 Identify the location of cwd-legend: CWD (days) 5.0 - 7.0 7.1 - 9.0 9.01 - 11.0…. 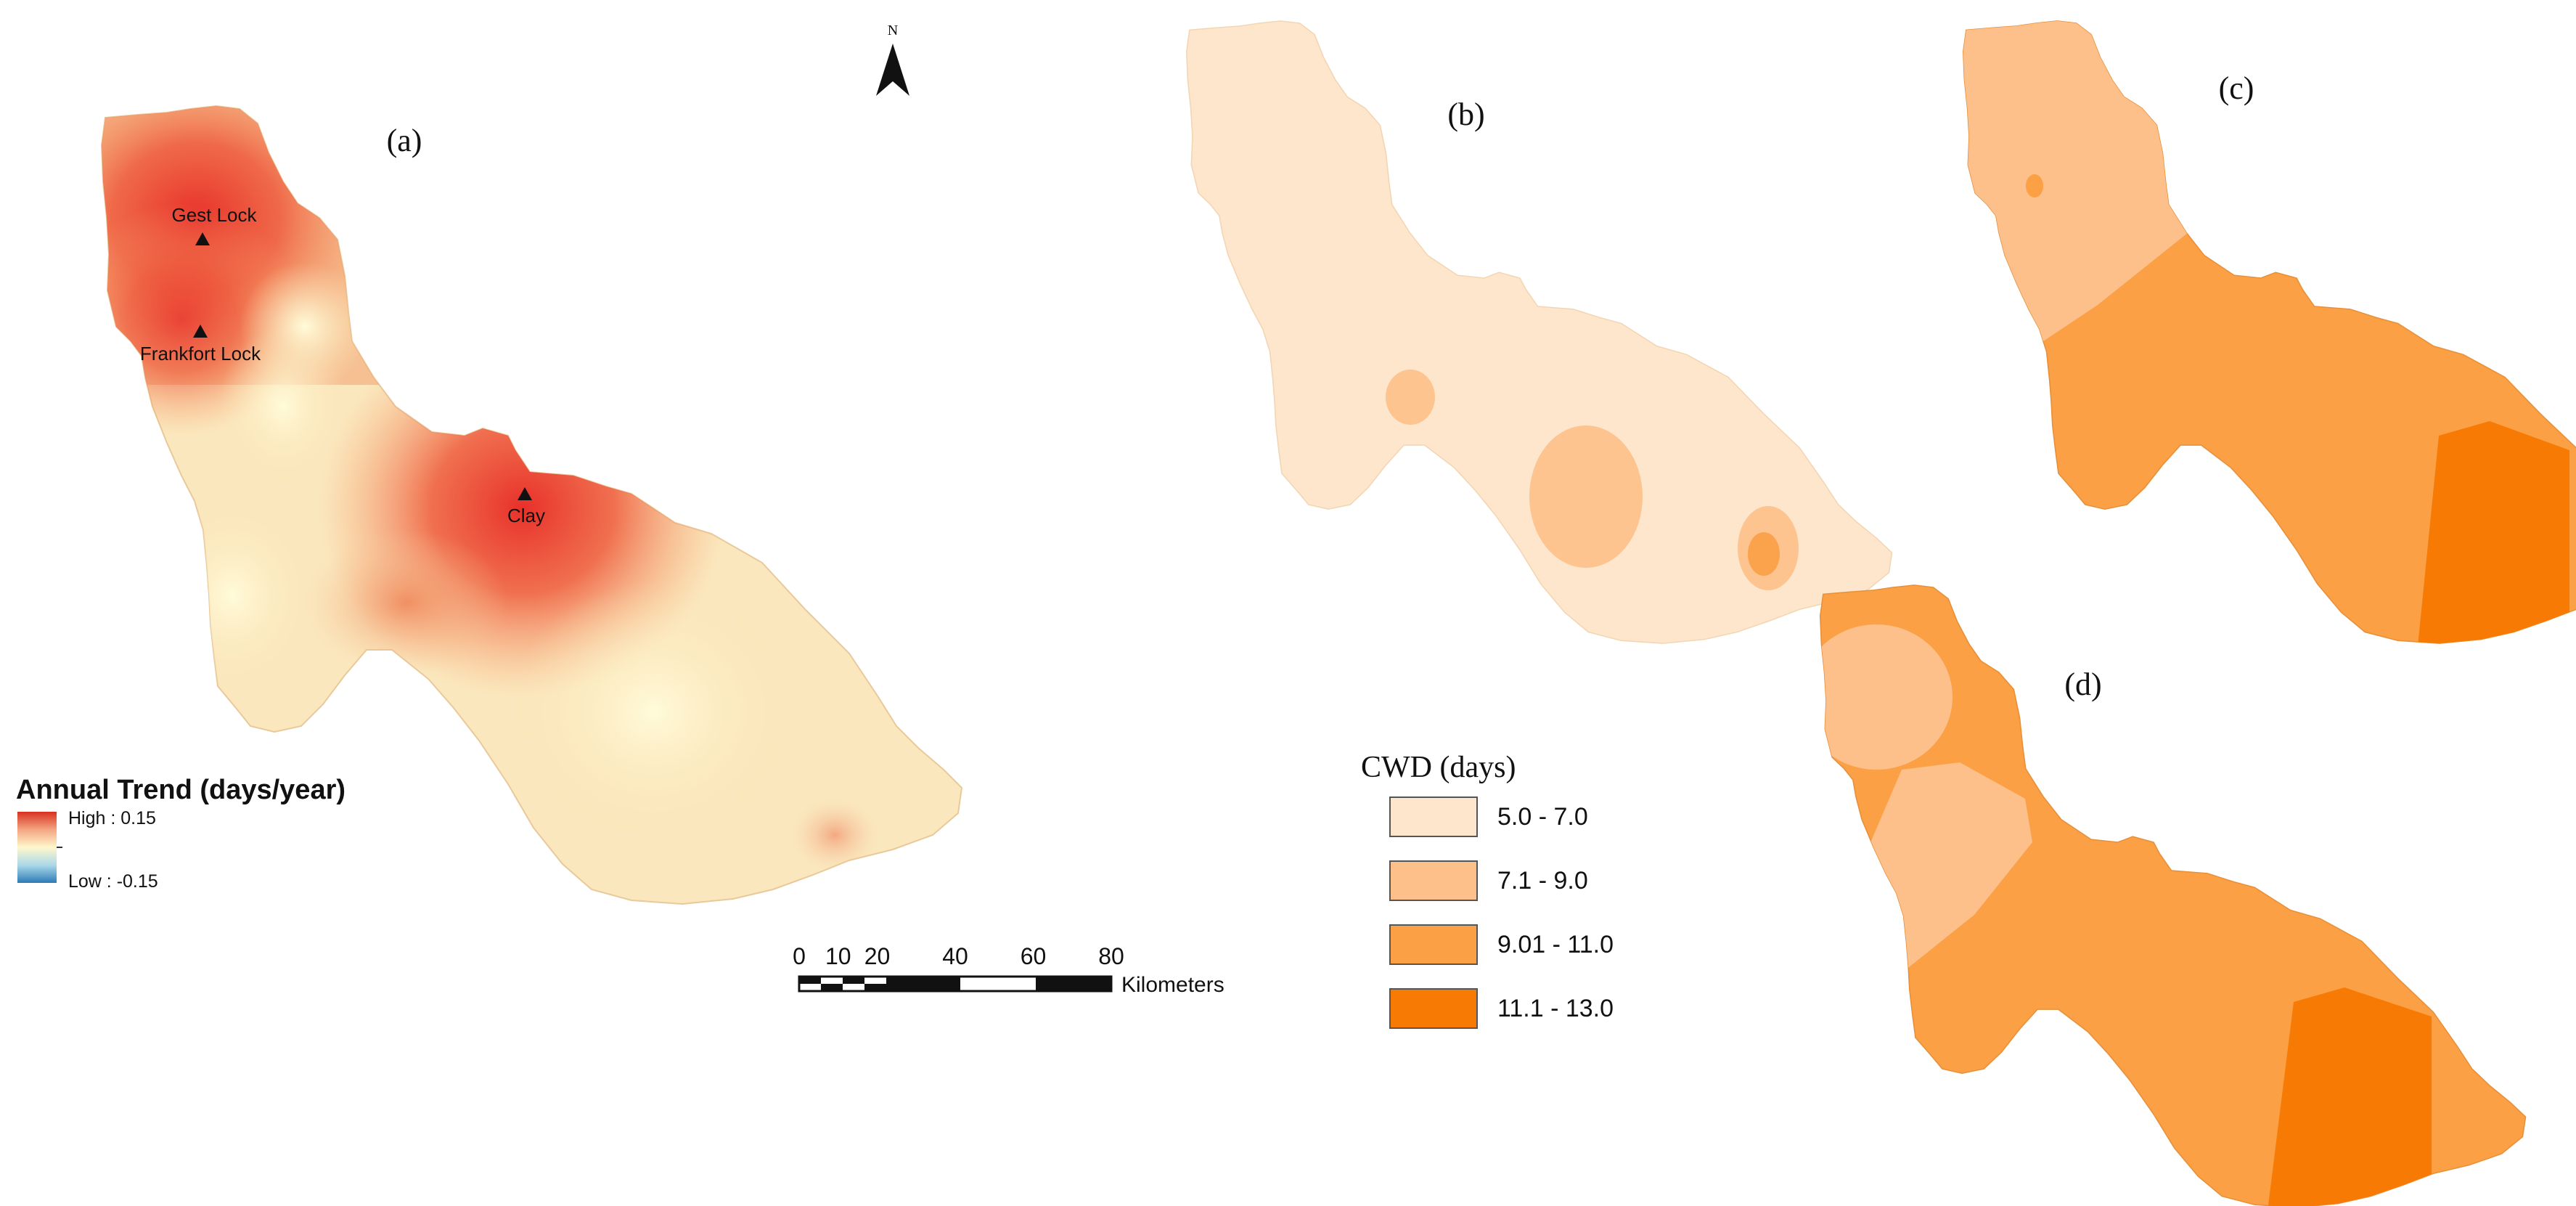
(1488, 890).